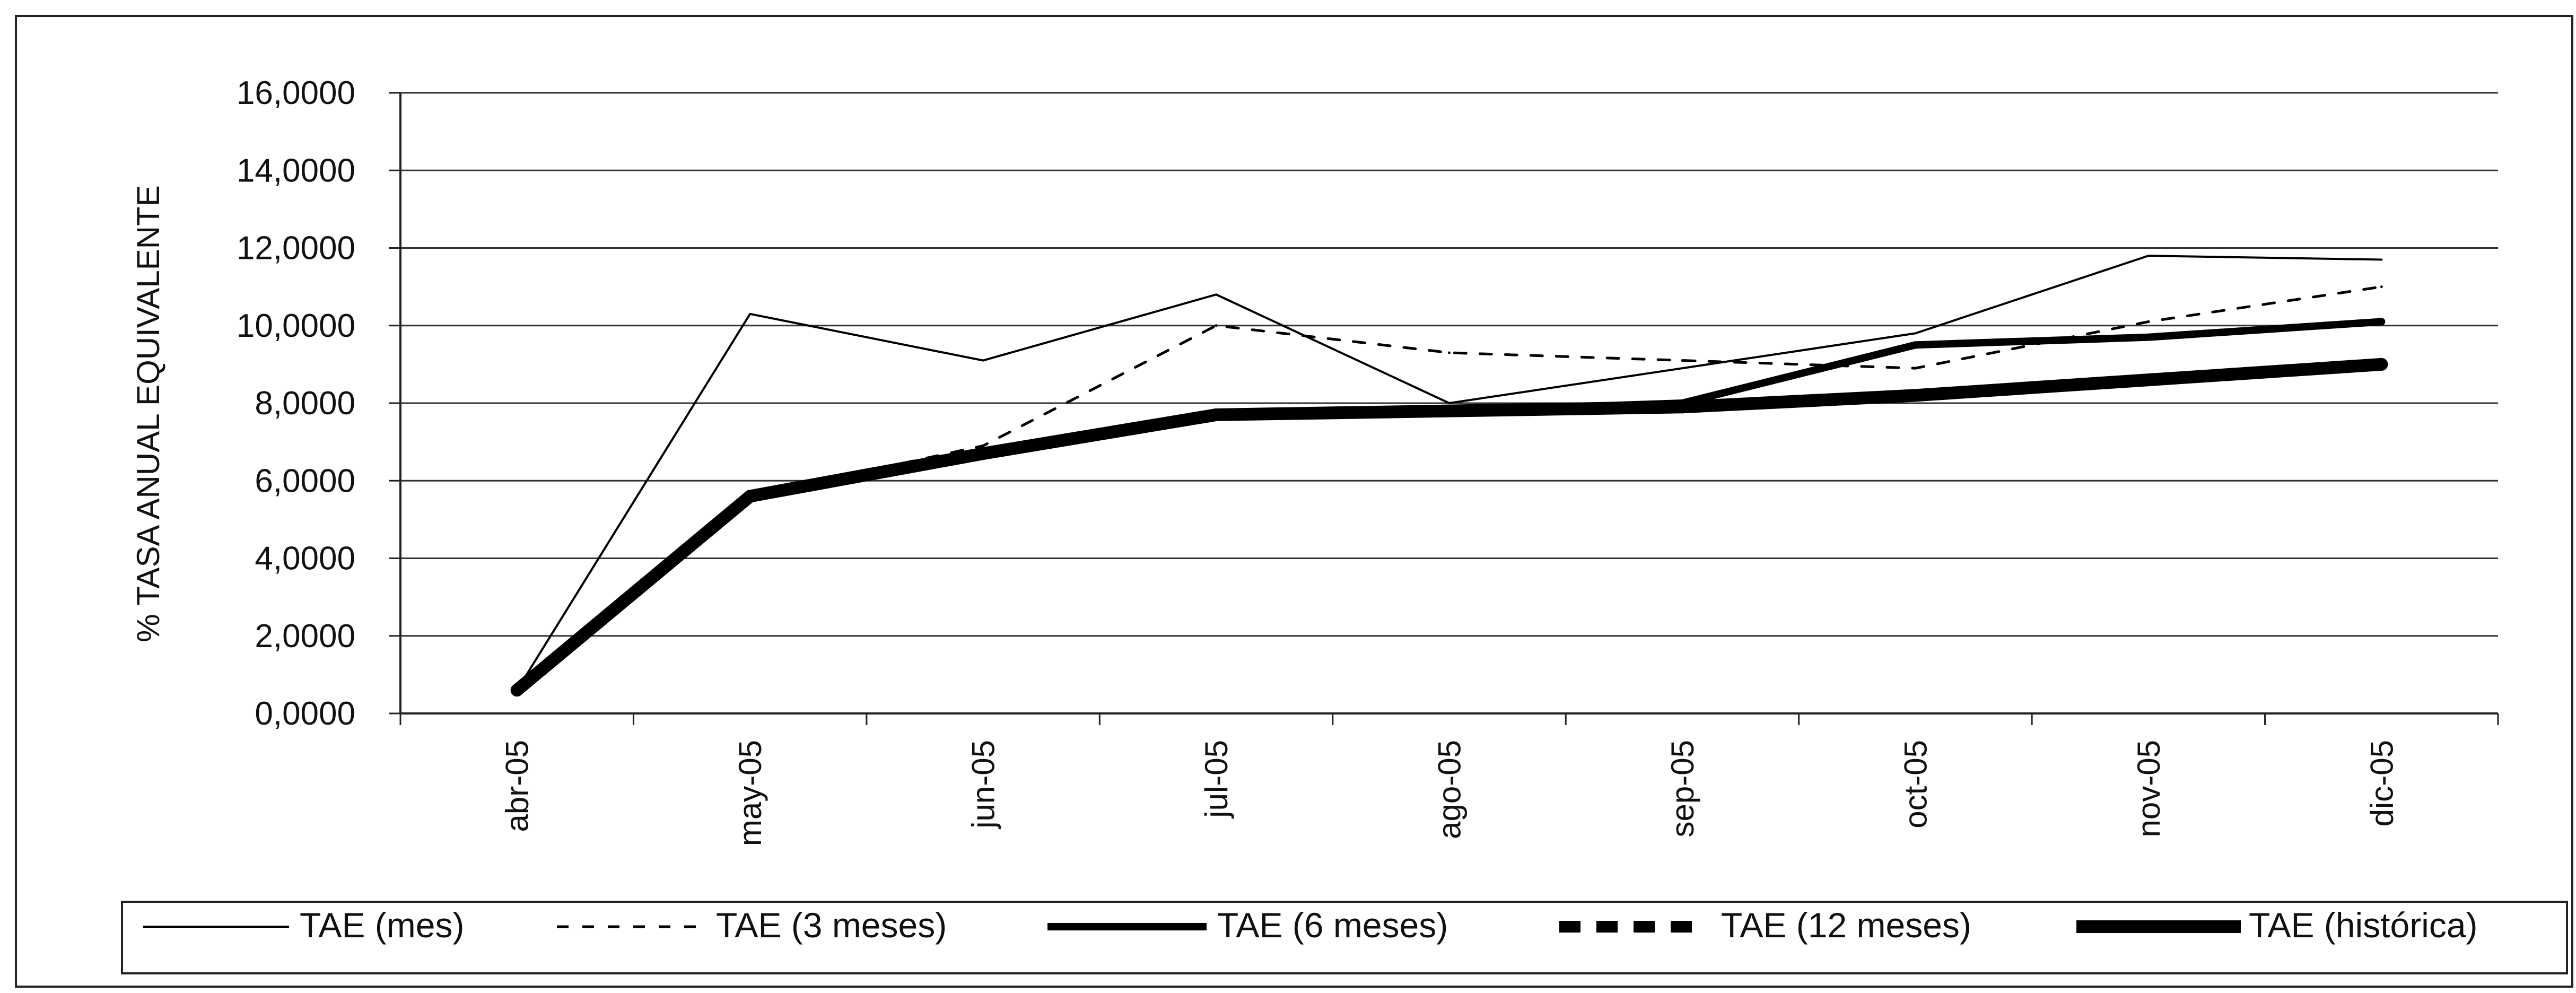  What do you see at coordinates (750, 793) in the screenshot?
I see `x-category-label: may-05` at bounding box center [750, 793].